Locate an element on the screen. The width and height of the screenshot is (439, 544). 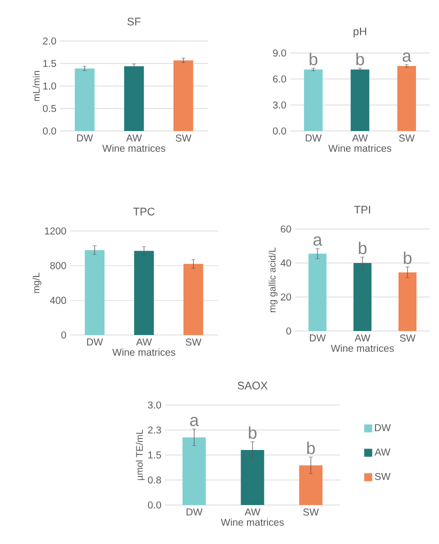
legend-label: SW is located at coordinates (382, 476).